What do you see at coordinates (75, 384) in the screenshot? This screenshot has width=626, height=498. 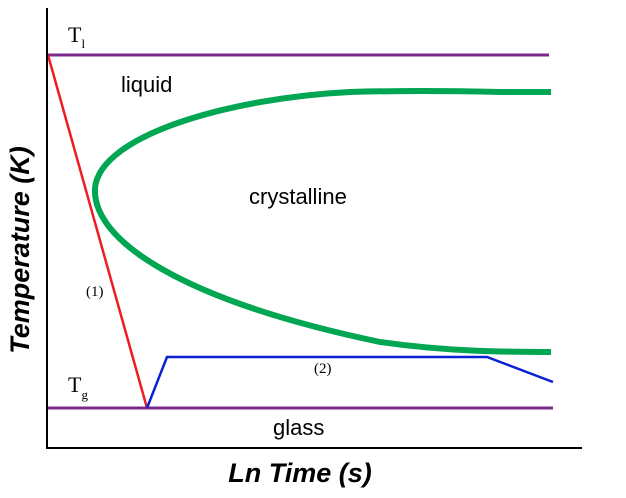 I see `glass-transition-symbol: T` at bounding box center [75, 384].